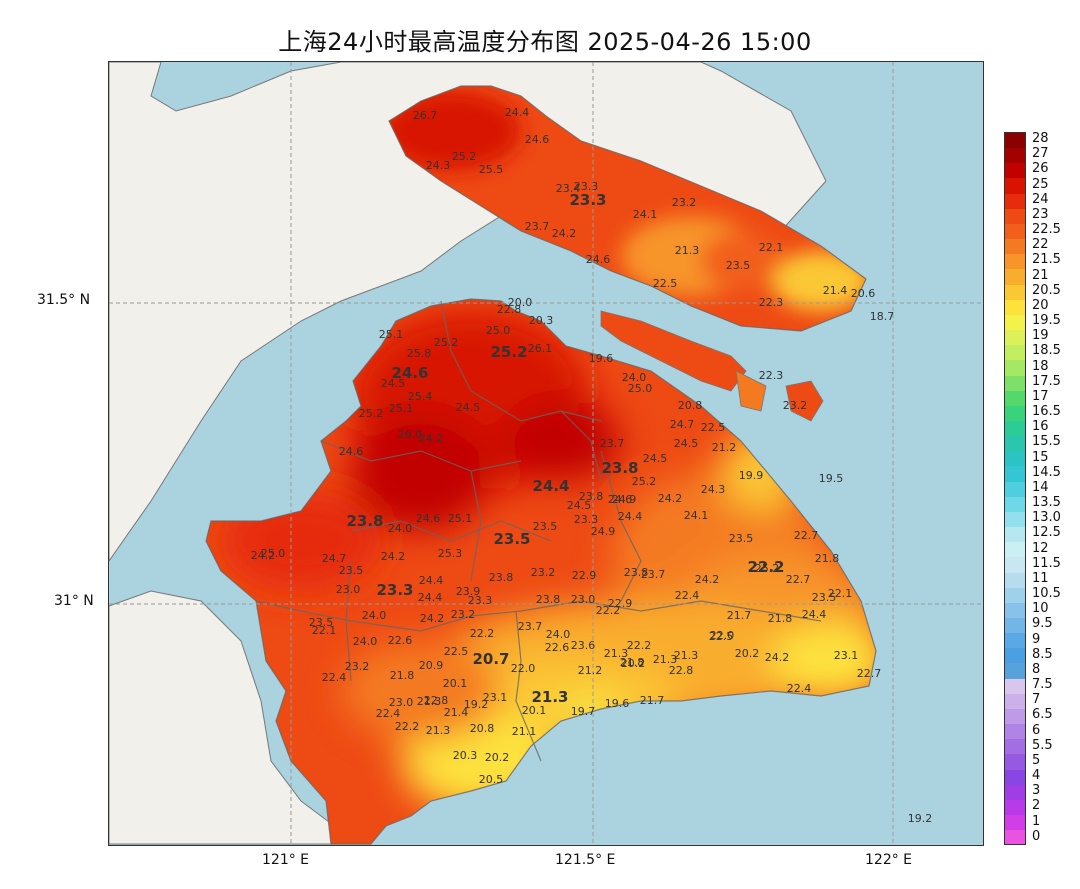 Image resolution: width=1080 pixels, height=889 pixels. What do you see at coordinates (420, 396) in the screenshot?
I see `station-temperature-label: 25.4` at bounding box center [420, 396].